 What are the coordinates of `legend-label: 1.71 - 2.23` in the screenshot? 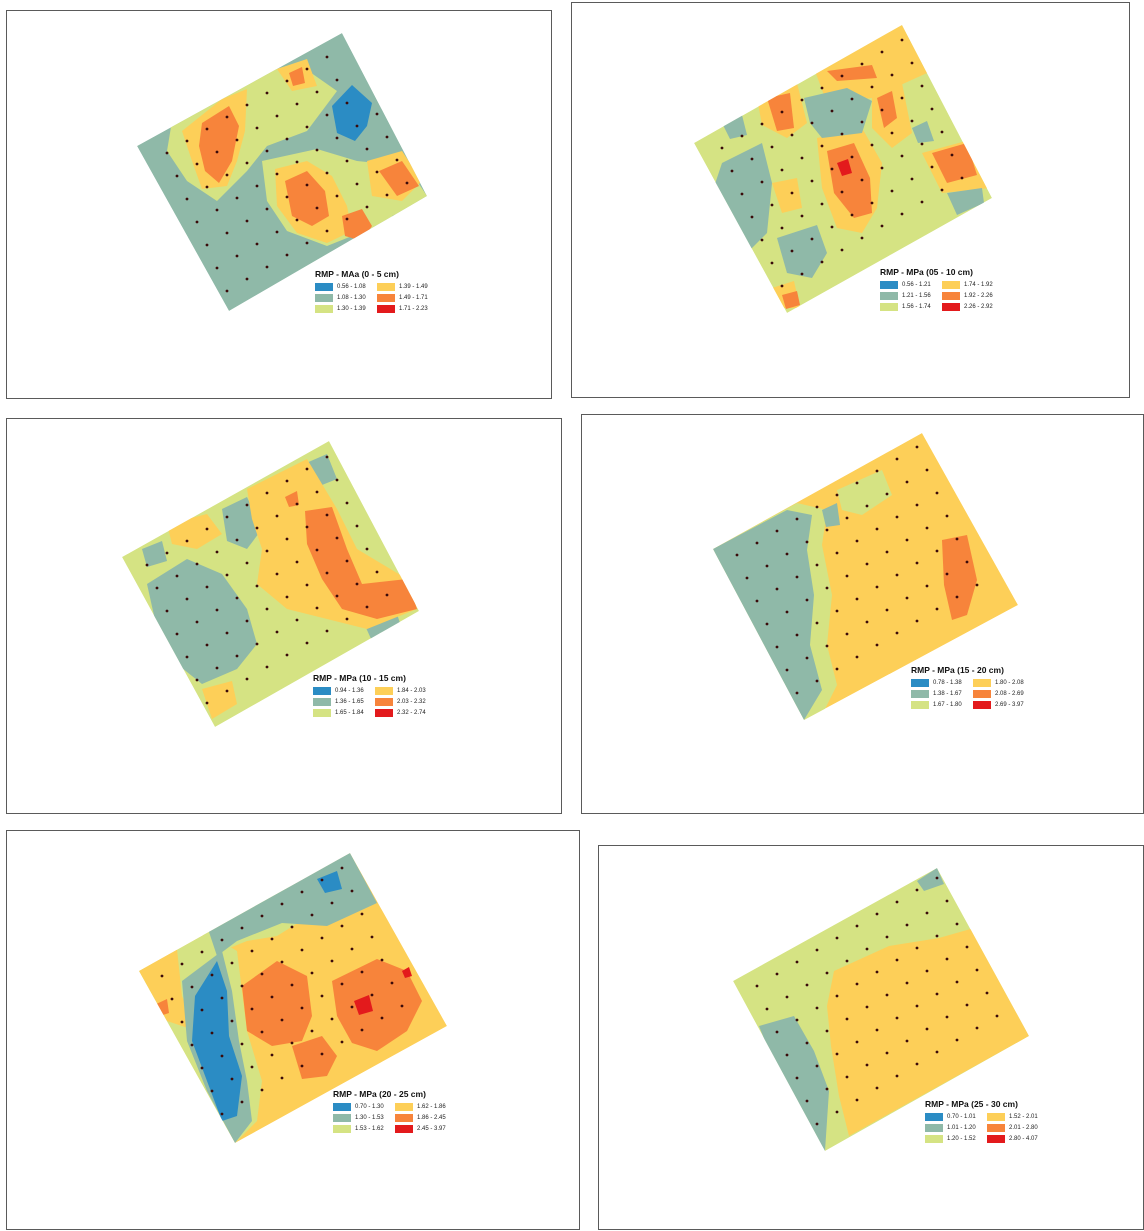 It's located at (413, 309).